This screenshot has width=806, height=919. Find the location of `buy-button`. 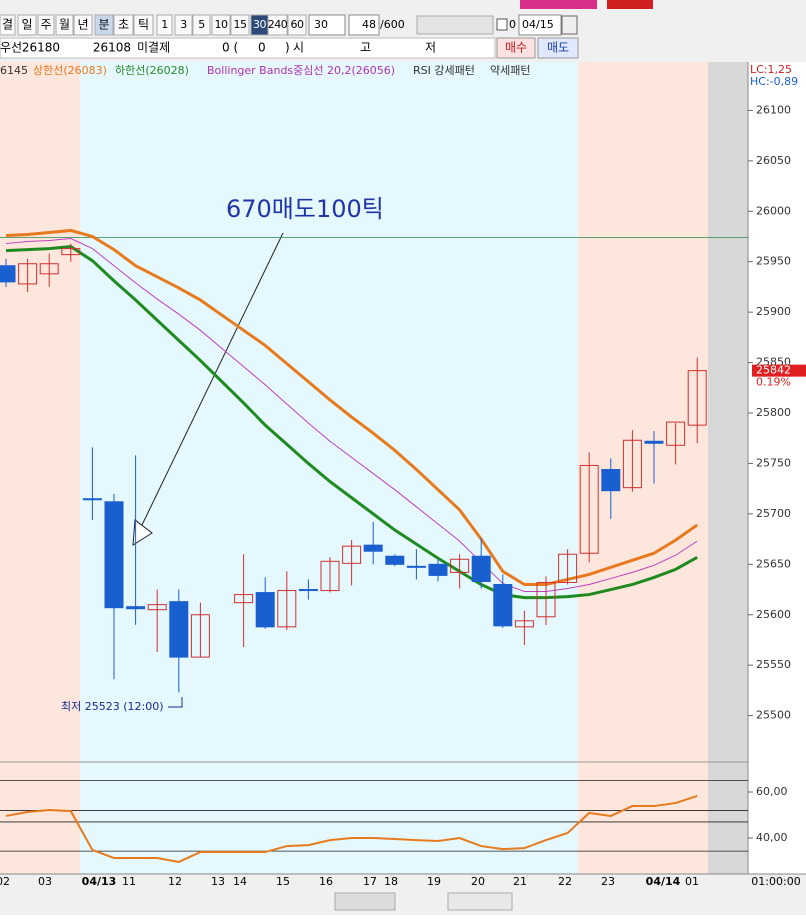

buy-button is located at coordinates (516, 48).